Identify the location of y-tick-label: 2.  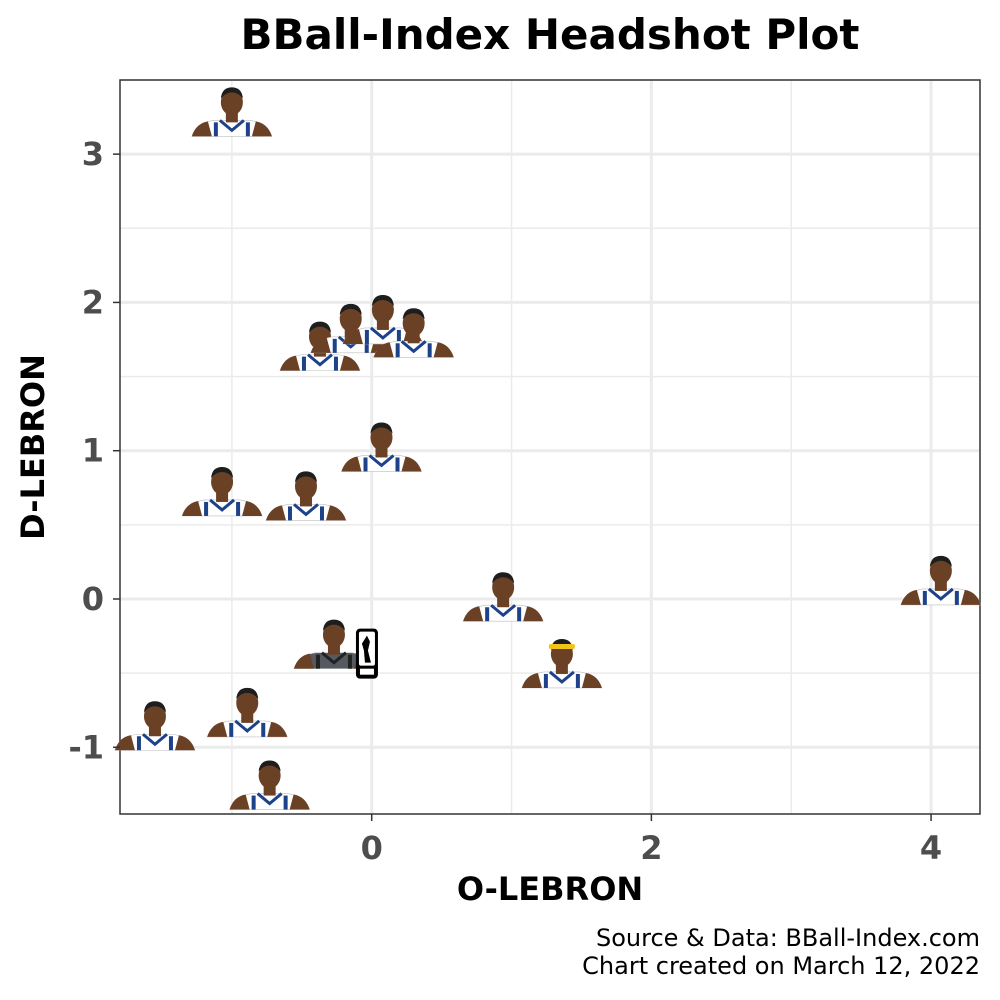
(93, 302).